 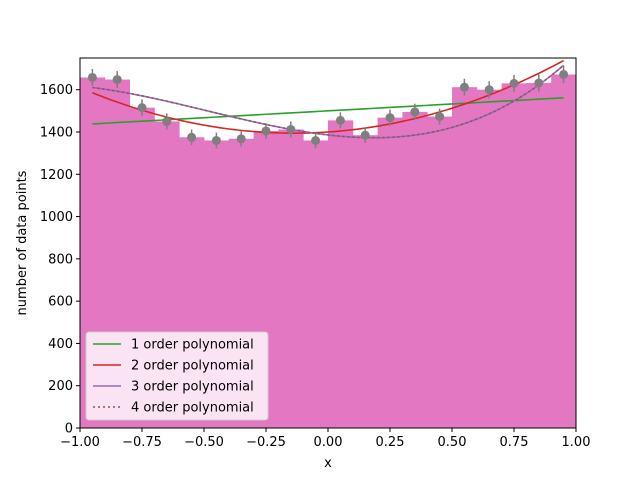 What do you see at coordinates (328, 463) in the screenshot?
I see `x-axis-label: x` at bounding box center [328, 463].